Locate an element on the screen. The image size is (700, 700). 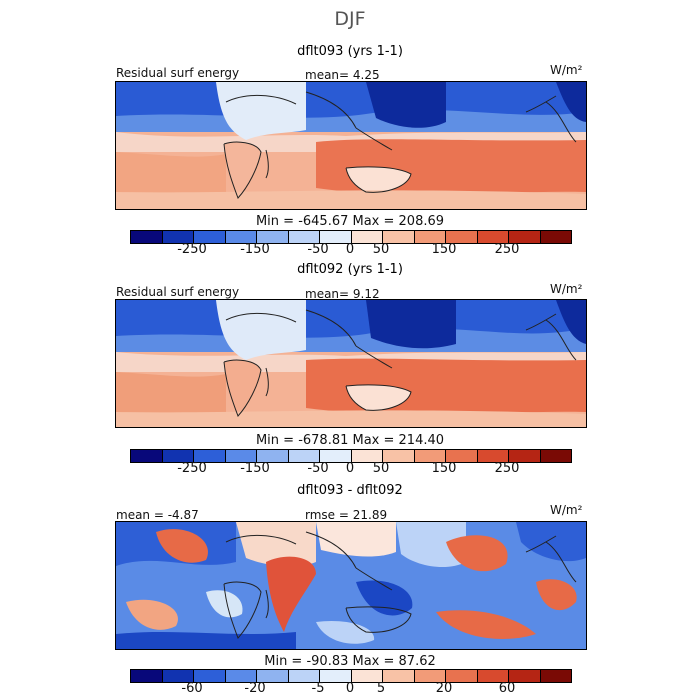
panel2-minmax: Min = -678.81 Max = 214.40 is located at coordinates (350, 440).